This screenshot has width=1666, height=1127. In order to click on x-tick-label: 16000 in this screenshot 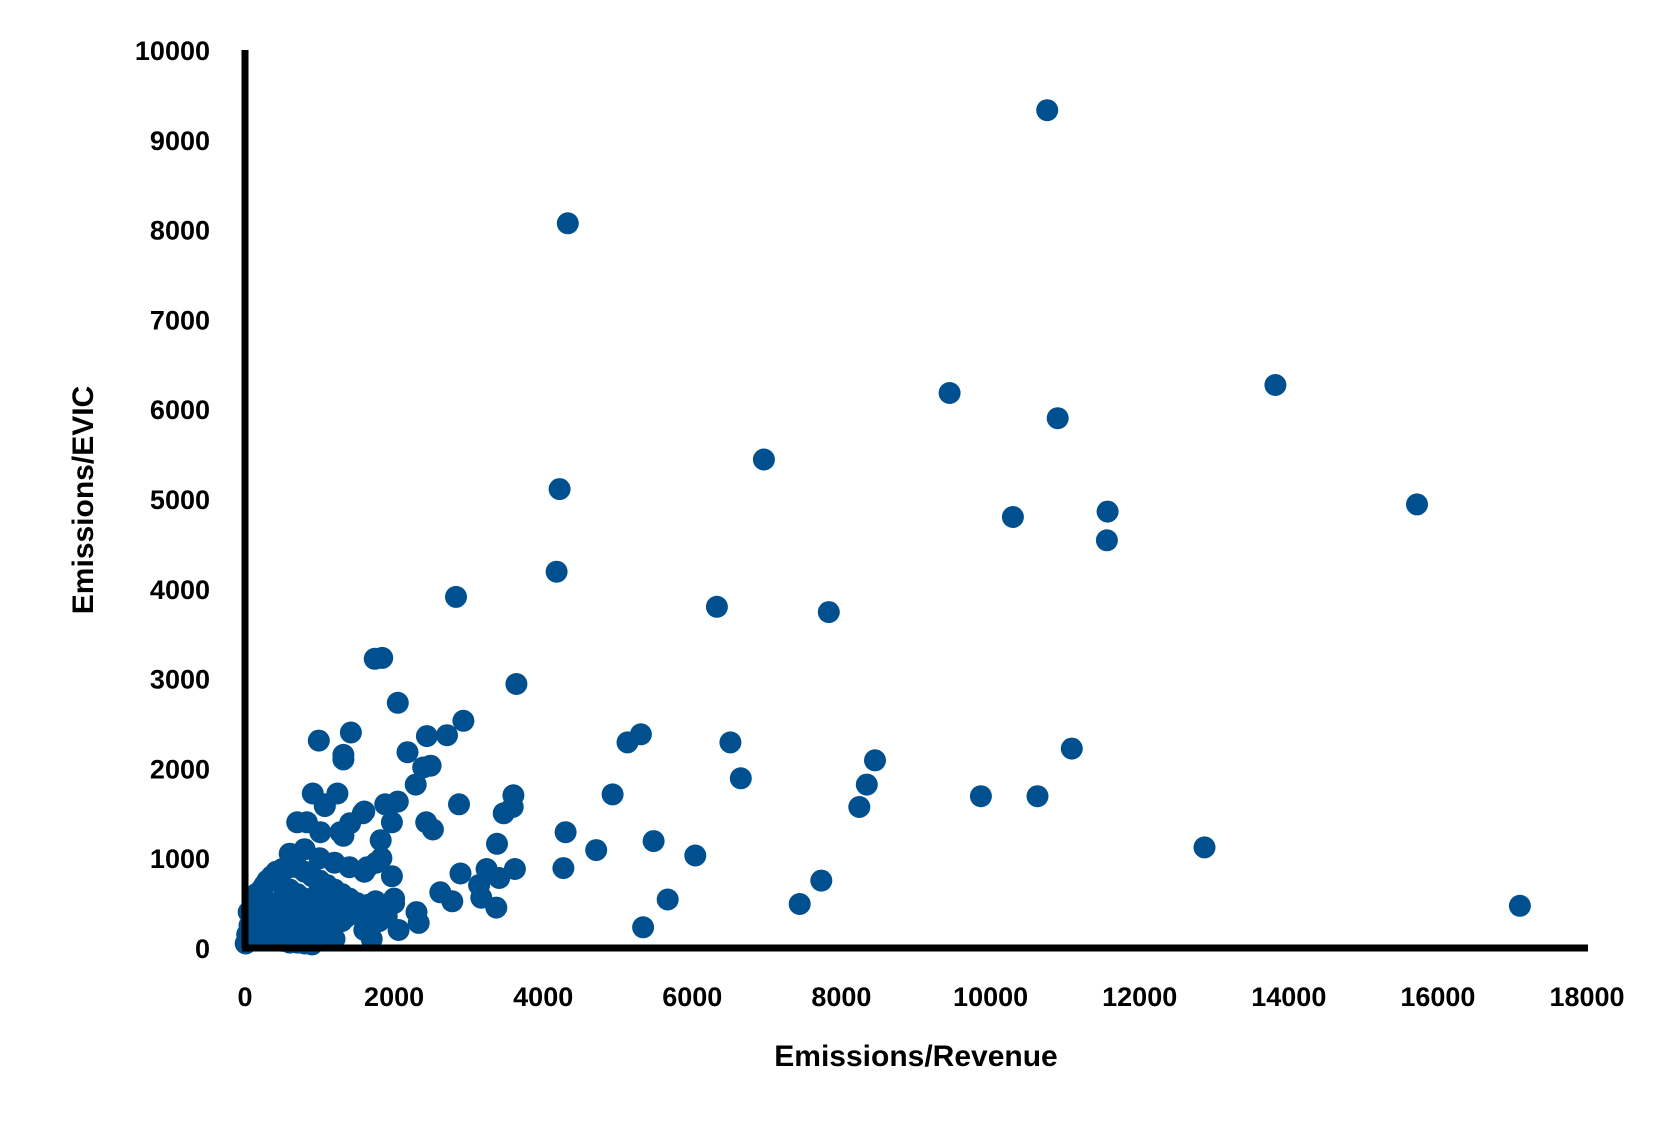, I will do `click(1437, 997)`.